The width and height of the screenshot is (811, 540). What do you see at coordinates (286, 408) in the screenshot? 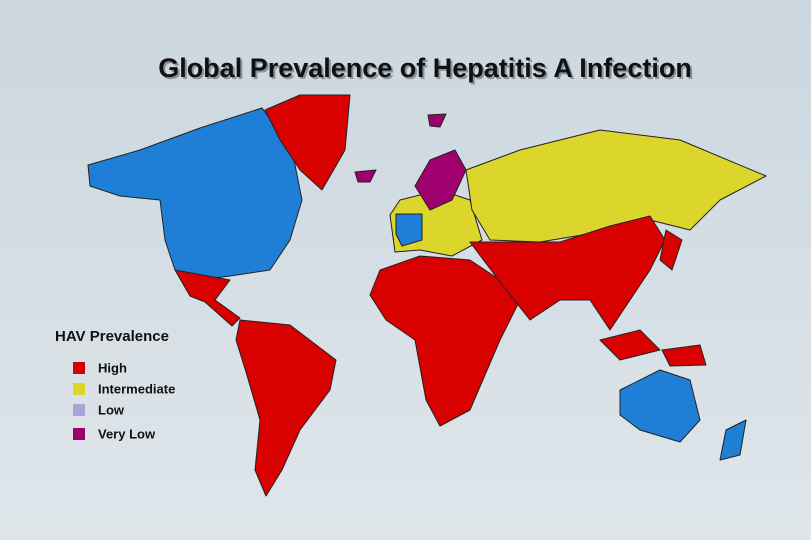
I see `south-america` at bounding box center [286, 408].